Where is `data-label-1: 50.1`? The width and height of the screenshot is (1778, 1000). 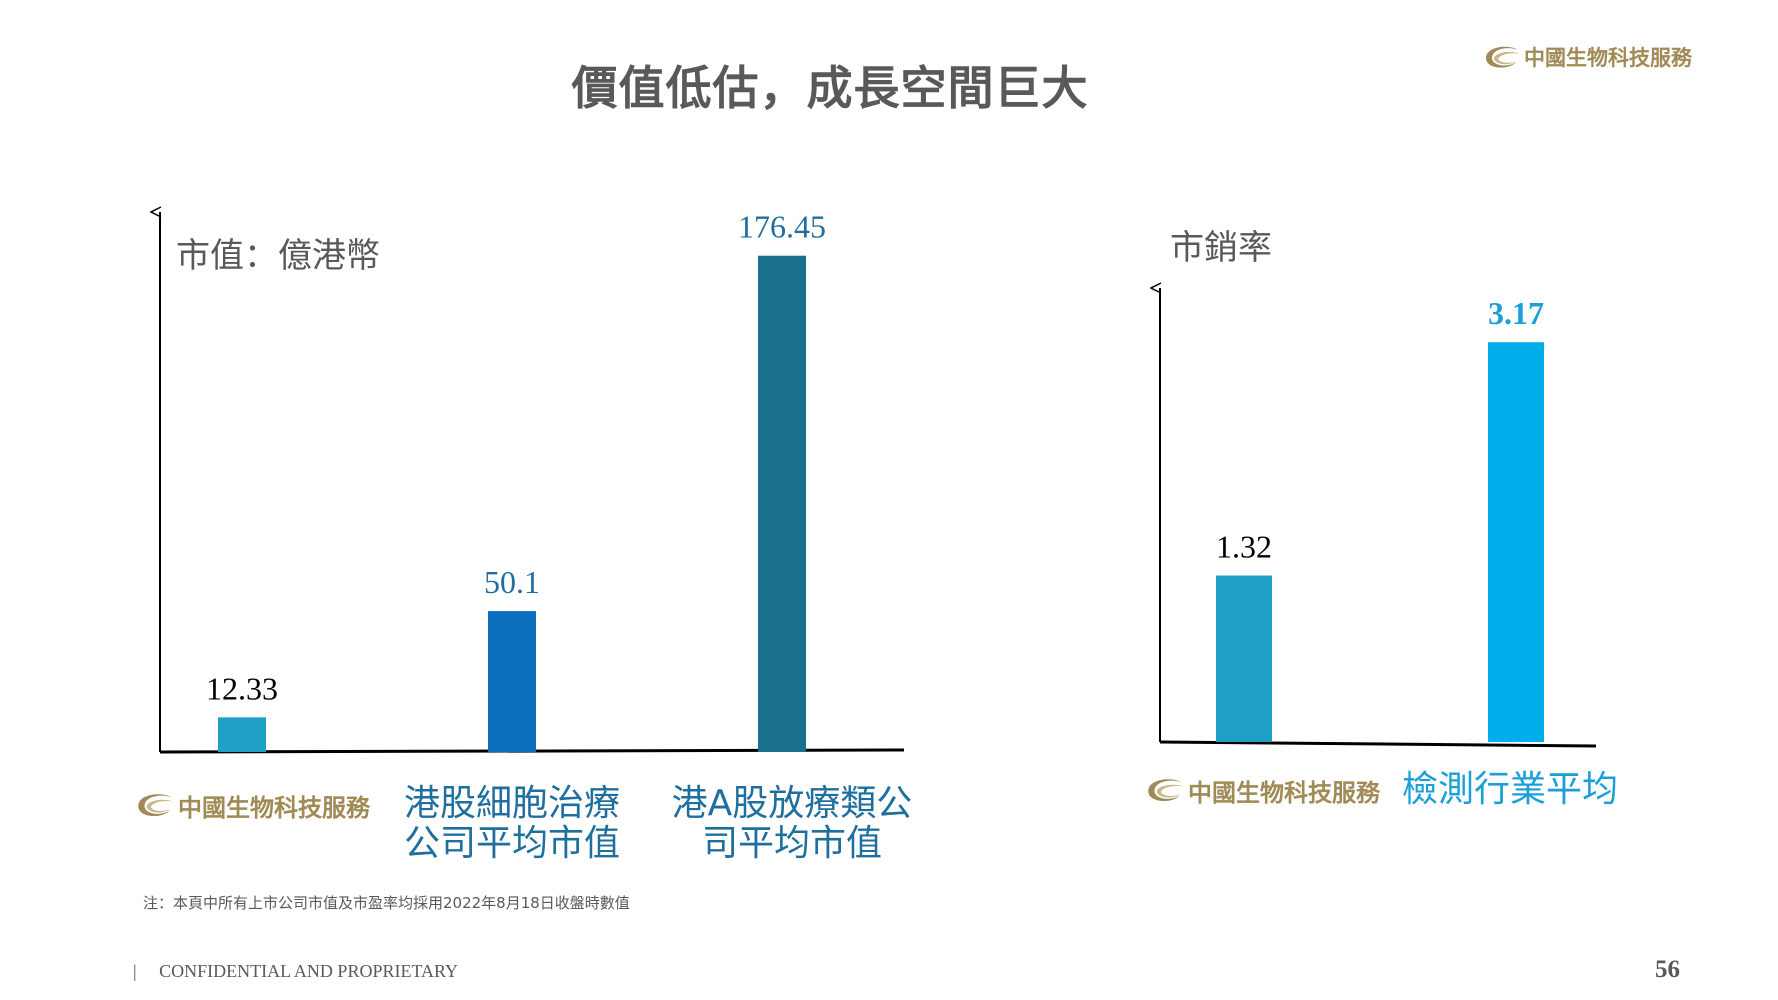 data-label-1: 50.1 is located at coordinates (512, 582).